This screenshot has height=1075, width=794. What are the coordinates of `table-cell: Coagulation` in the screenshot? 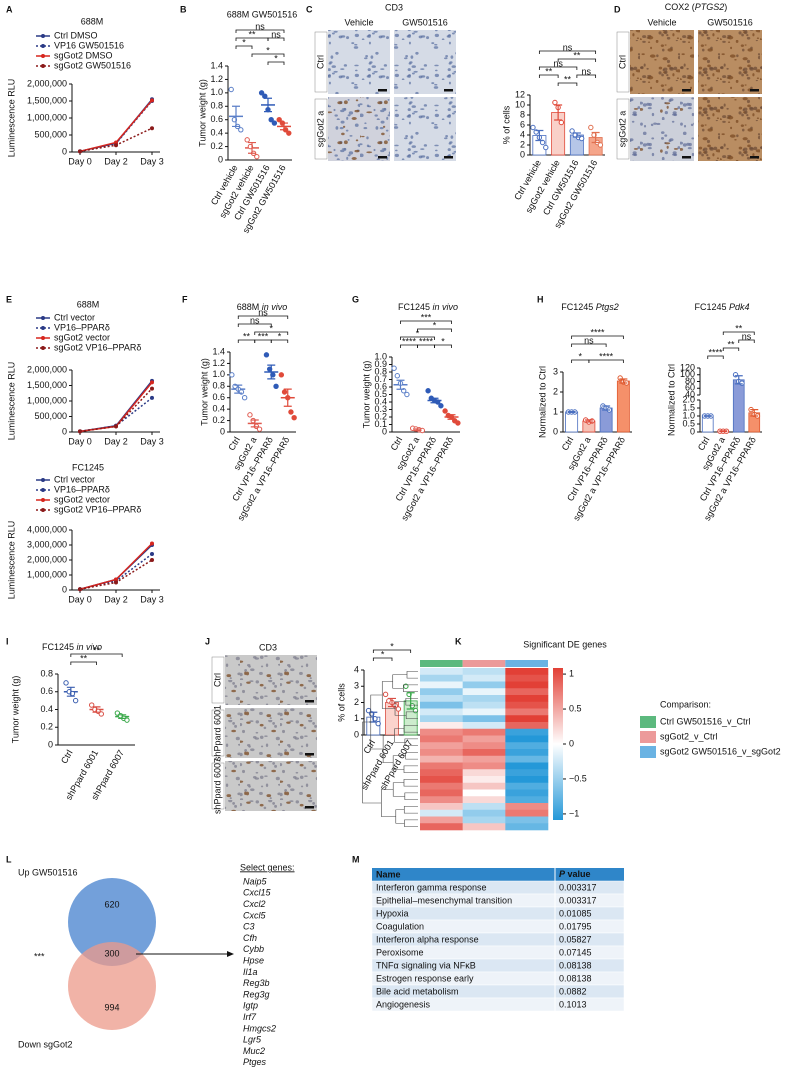 It's located at (400, 926).